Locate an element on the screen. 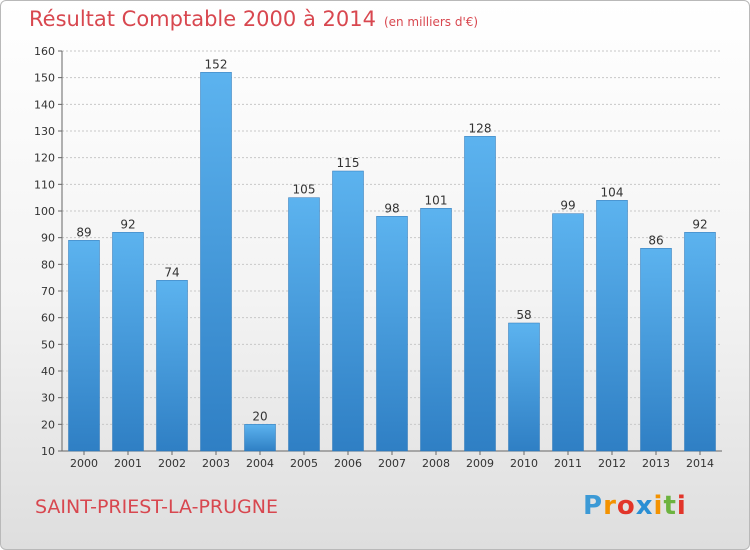 This screenshot has width=750, height=550. logo-letter: P is located at coordinates (593, 506).